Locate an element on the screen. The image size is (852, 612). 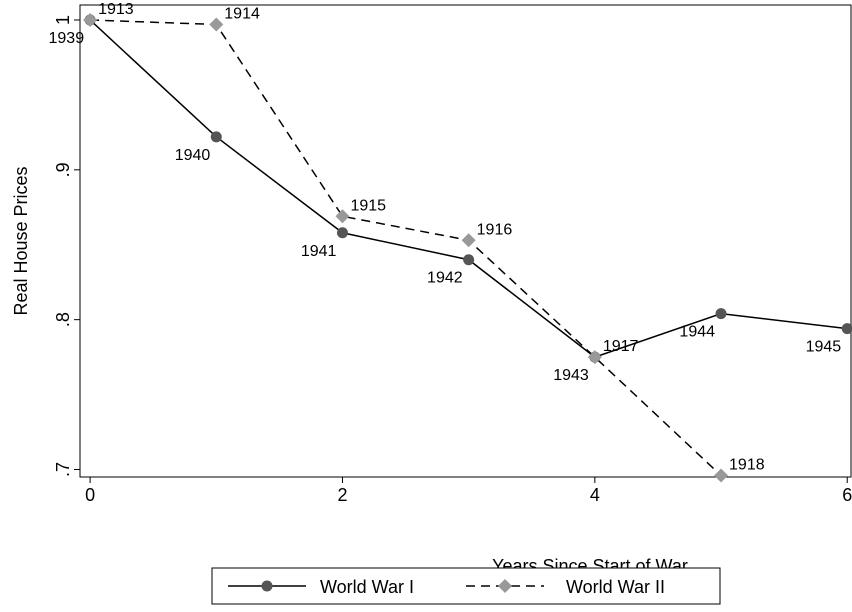
point-label: 1917 is located at coordinates (621, 346).